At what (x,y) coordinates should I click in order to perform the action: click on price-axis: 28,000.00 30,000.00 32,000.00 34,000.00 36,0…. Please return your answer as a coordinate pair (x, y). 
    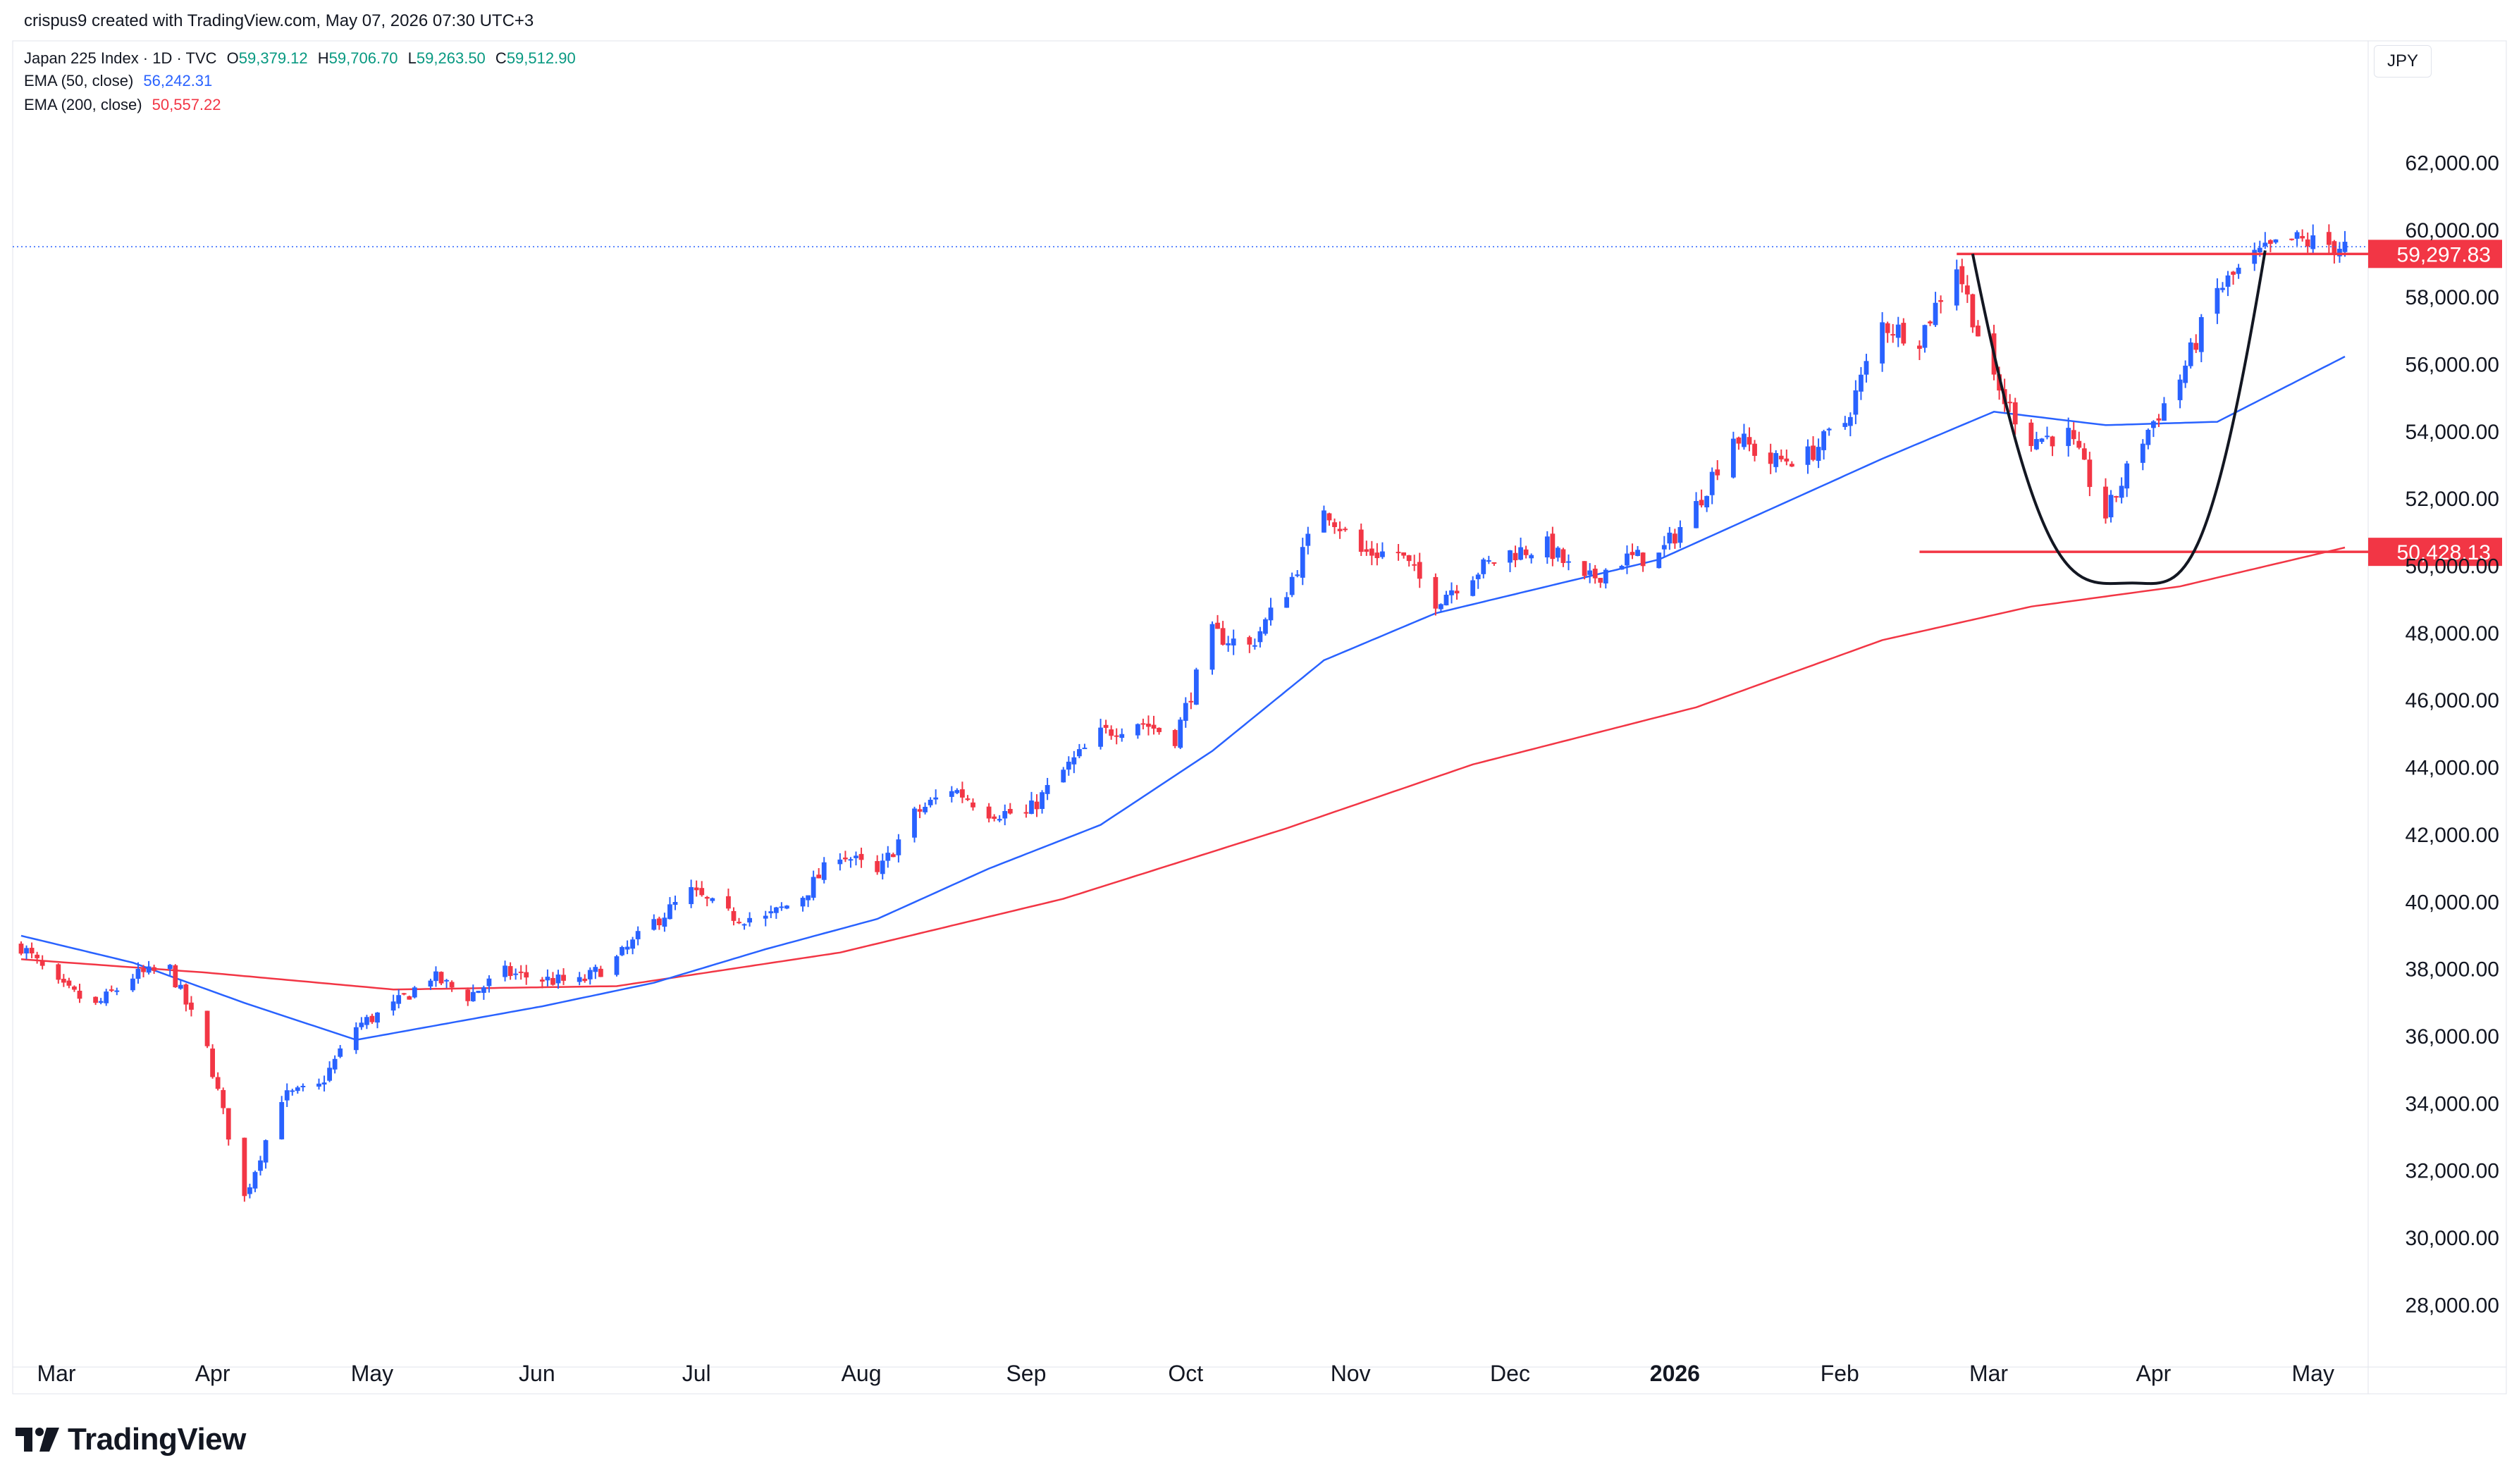
    Looking at the image, I should click on (2452, 735).